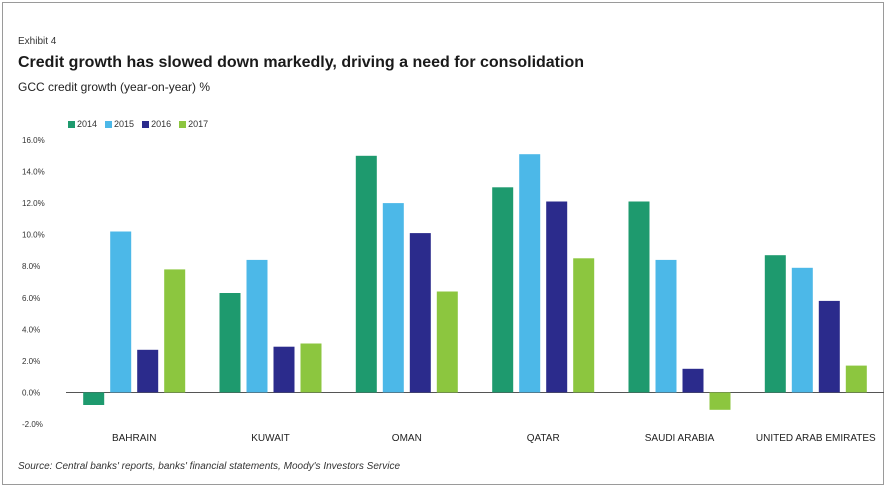  I want to click on legend-label: 2017, so click(198, 124).